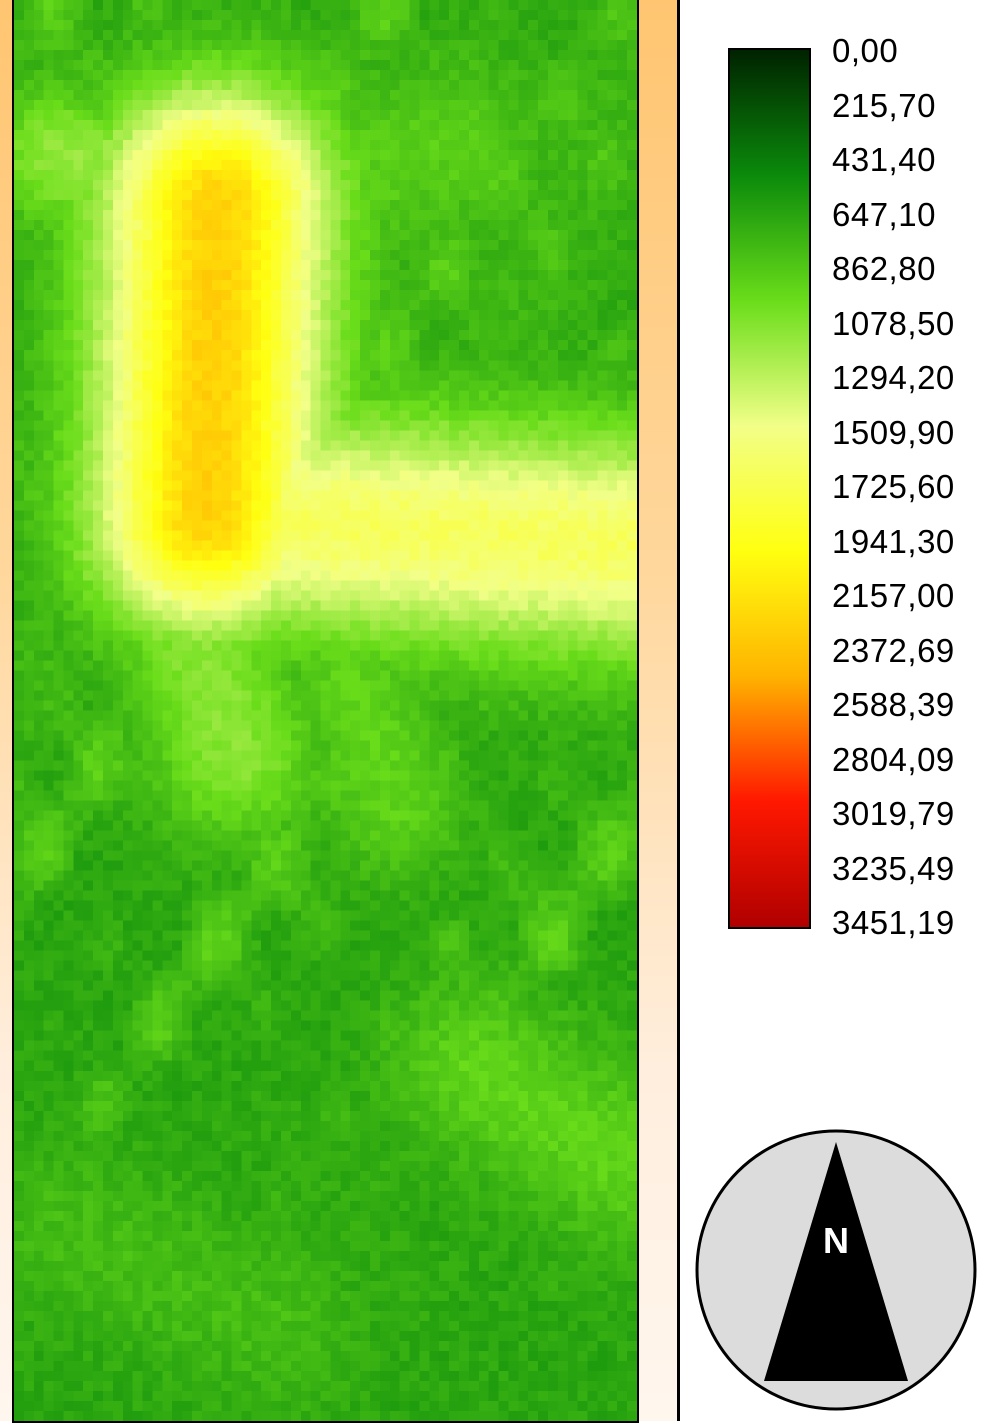 The image size is (994, 1423). I want to click on legend-label: 431,40, so click(884, 159).